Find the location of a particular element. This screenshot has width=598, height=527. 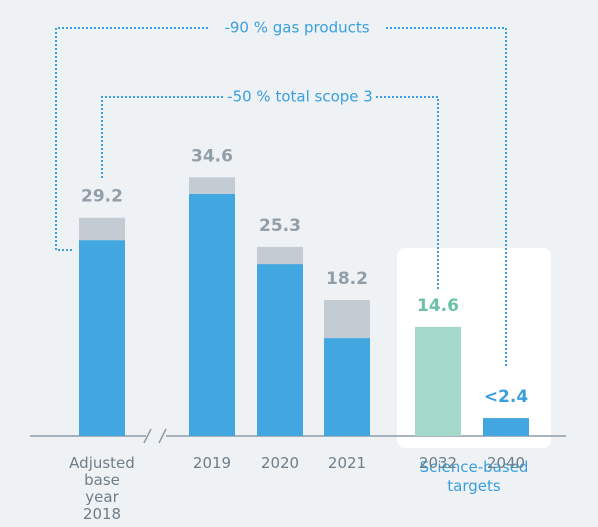

category-label: 2020 is located at coordinates (280, 463).